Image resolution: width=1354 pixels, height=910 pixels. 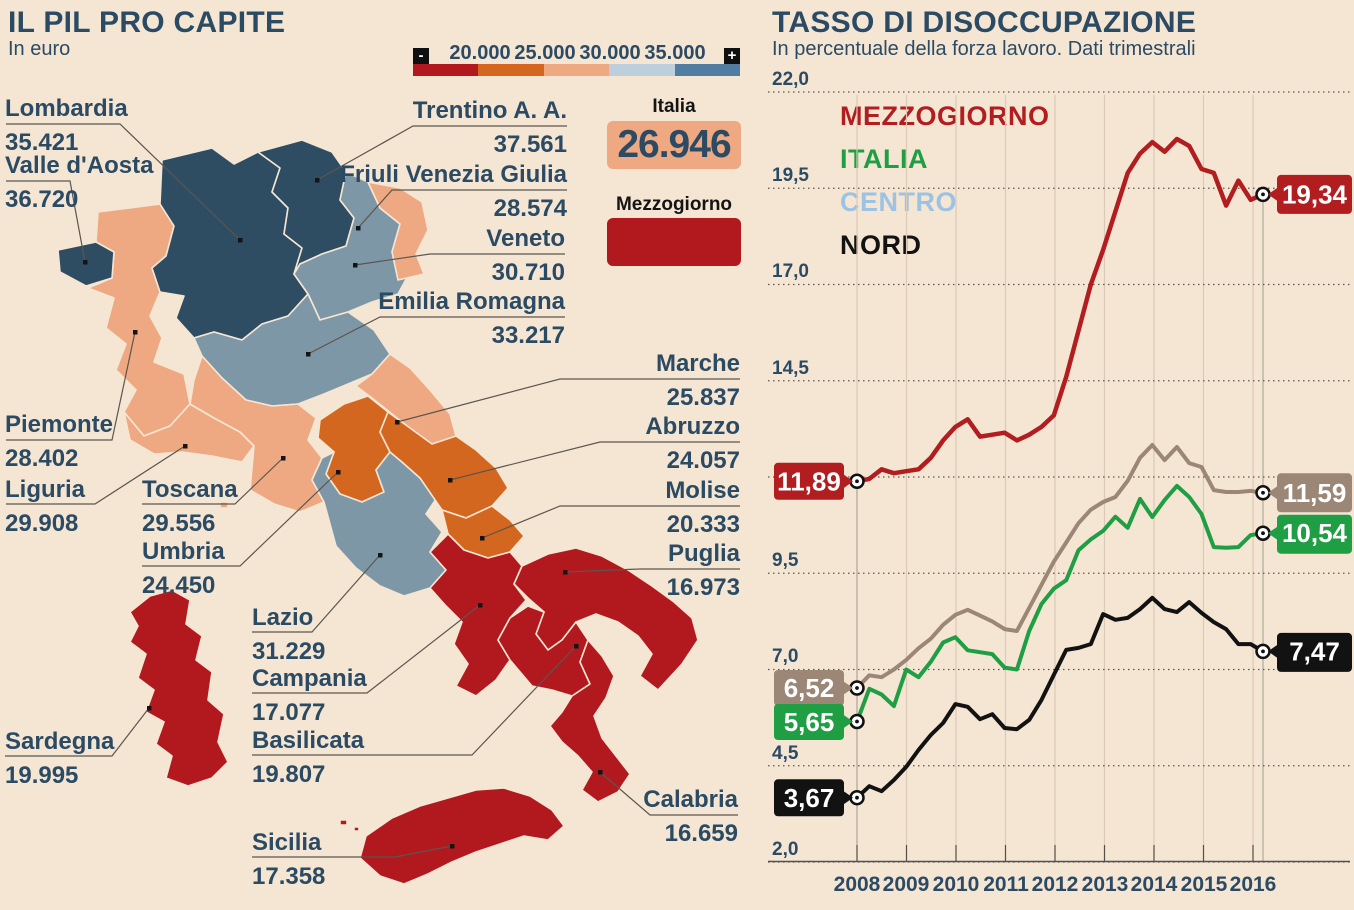 I want to click on end-tag-mezzogiorno: 19,34, so click(x=1310, y=194).